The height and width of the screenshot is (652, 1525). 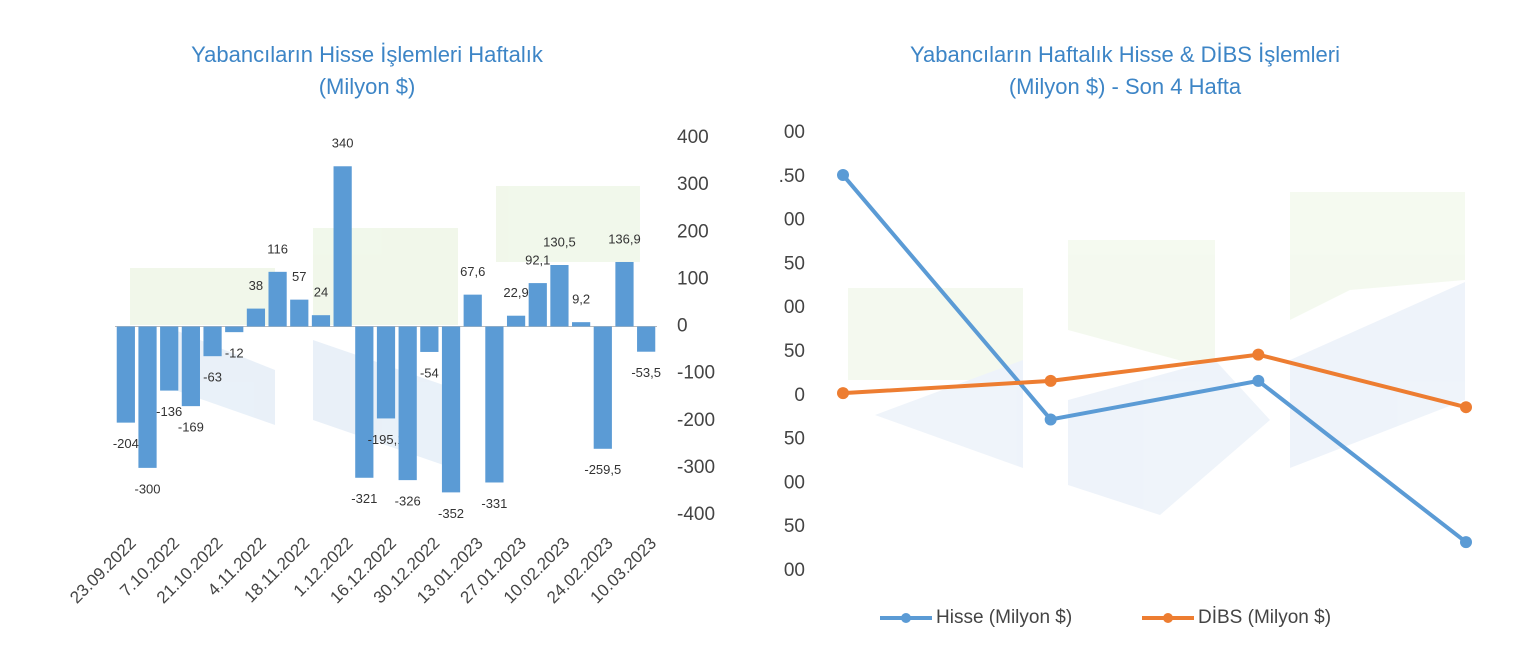 I want to click on chart-title: (Milyon $) - Son 4 Hafta, so click(x=1125, y=86).